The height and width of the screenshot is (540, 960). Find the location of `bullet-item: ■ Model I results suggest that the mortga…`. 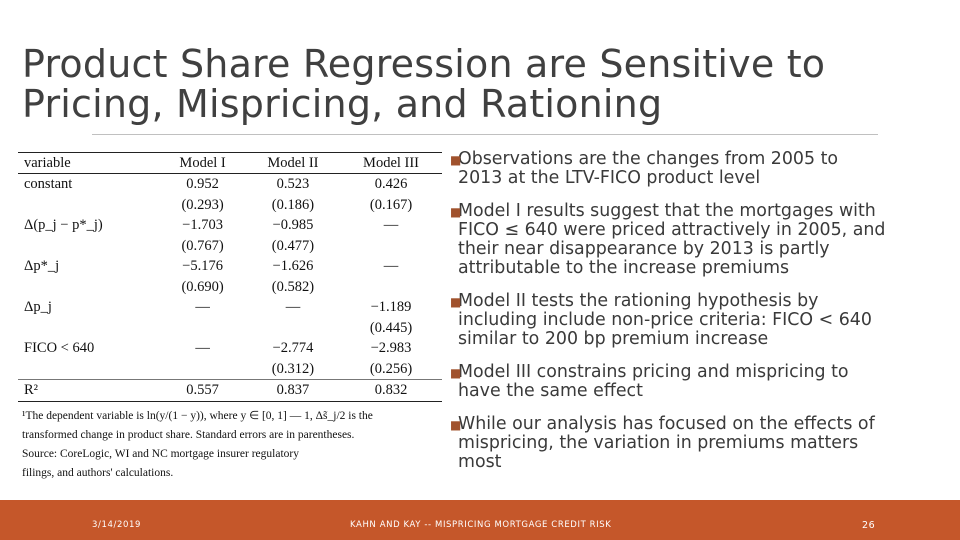

bullet-item: ■ Model I results suggest that the mortga… is located at coordinates (668, 239).